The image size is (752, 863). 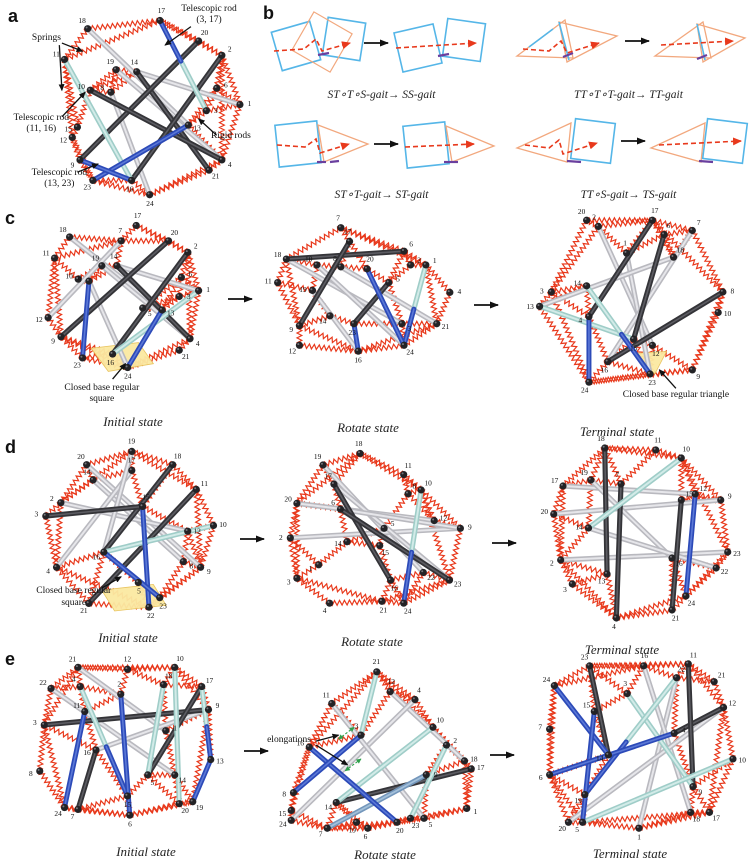 I want to click on gait-drawing-sts, so click(x=377, y=42).